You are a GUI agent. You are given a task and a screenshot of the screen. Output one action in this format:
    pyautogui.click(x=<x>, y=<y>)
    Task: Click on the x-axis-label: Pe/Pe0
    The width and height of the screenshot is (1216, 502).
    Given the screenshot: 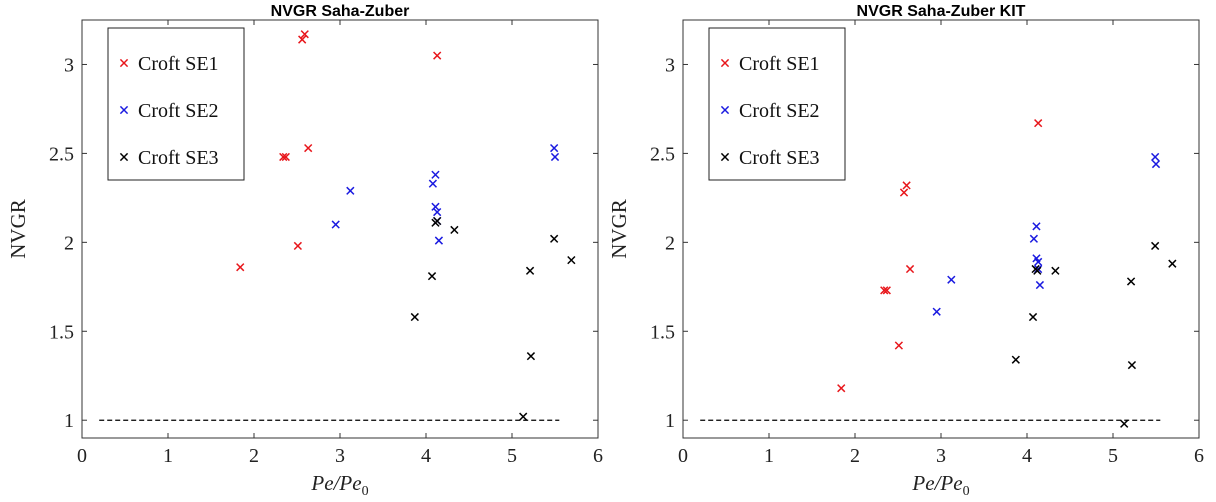 What is the action you would take?
    pyautogui.click(x=940, y=485)
    